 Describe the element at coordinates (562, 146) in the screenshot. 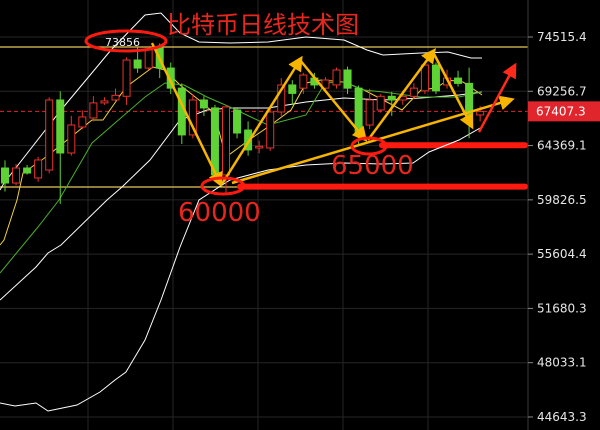

I see `y-tick-label: 64369.1` at that location.